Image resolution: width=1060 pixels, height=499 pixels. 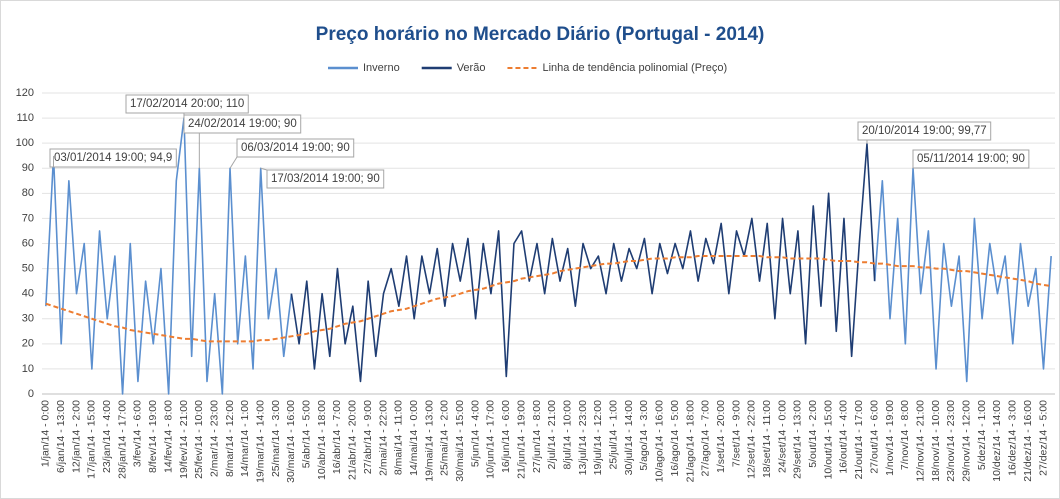 I want to click on y-tick-label: 80, so click(x=28, y=193).